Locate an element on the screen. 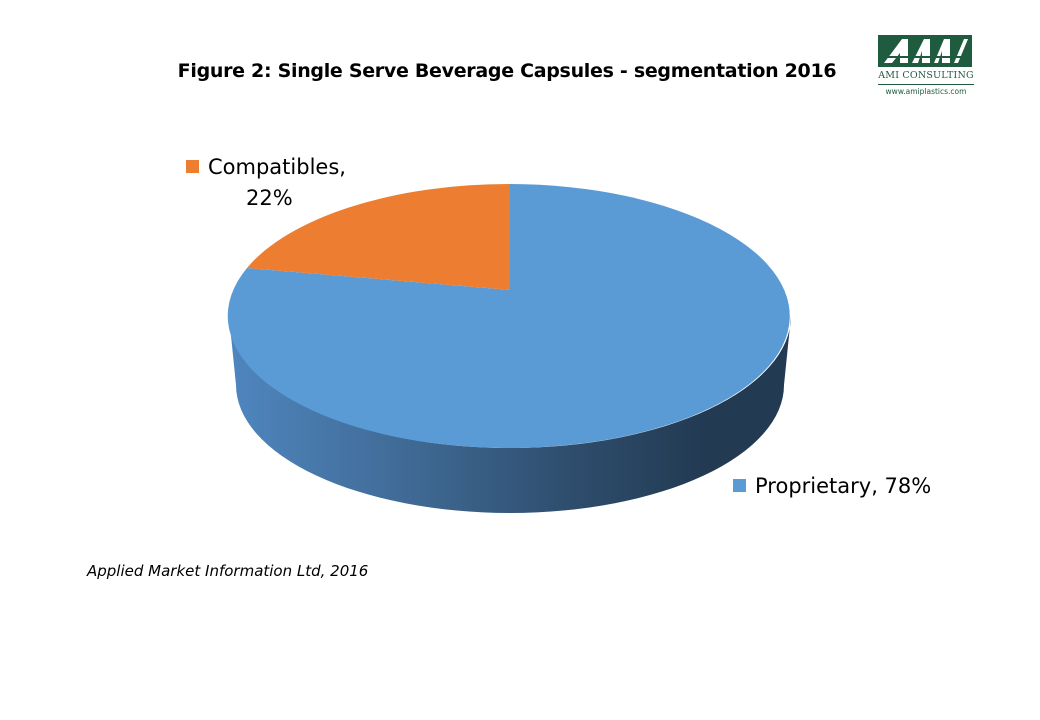 The height and width of the screenshot is (720, 1040). logo-url: www.amiplastics.com is located at coordinates (926, 91).